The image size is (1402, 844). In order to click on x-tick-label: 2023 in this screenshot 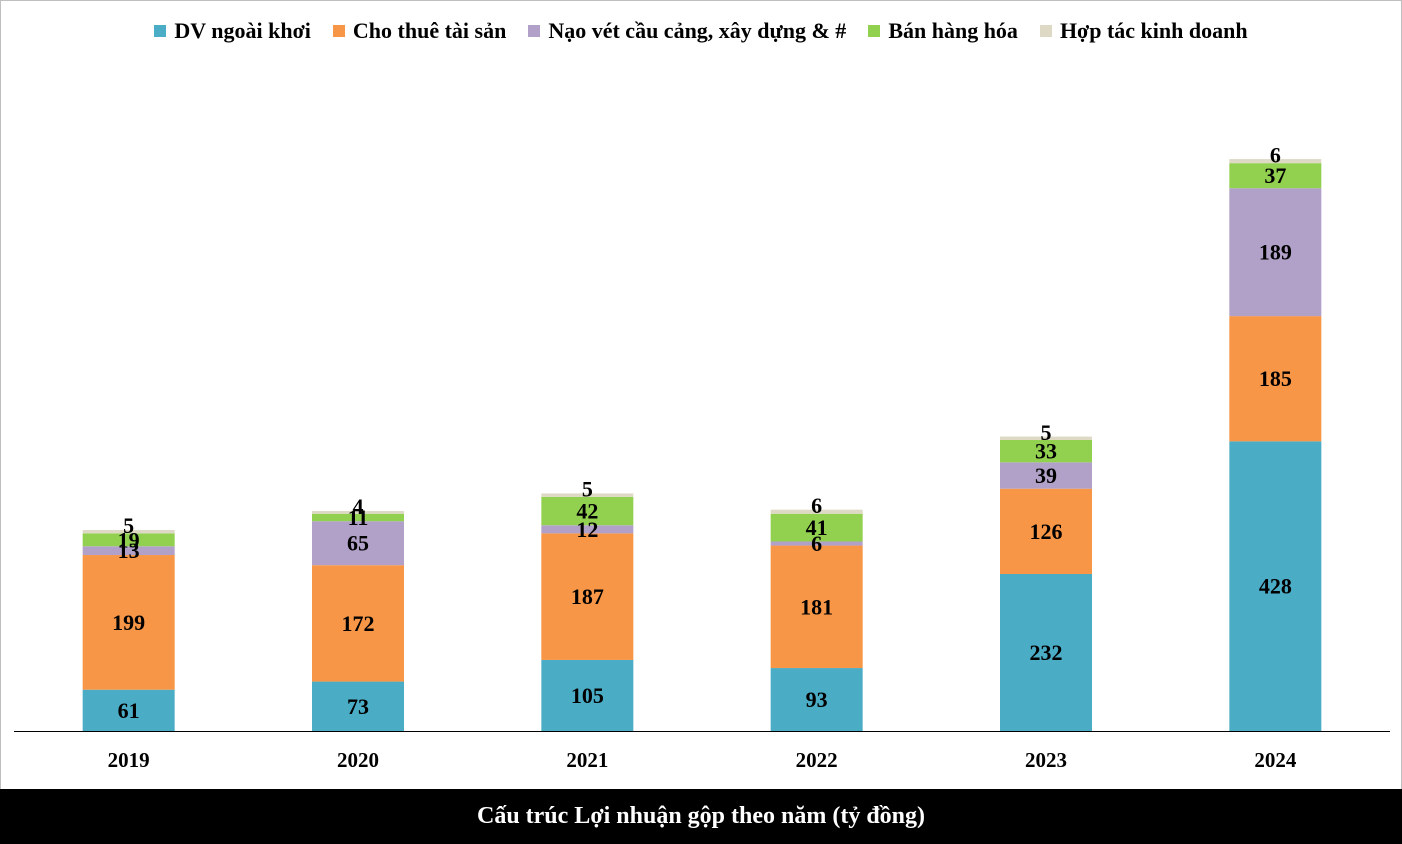, I will do `click(1046, 760)`.